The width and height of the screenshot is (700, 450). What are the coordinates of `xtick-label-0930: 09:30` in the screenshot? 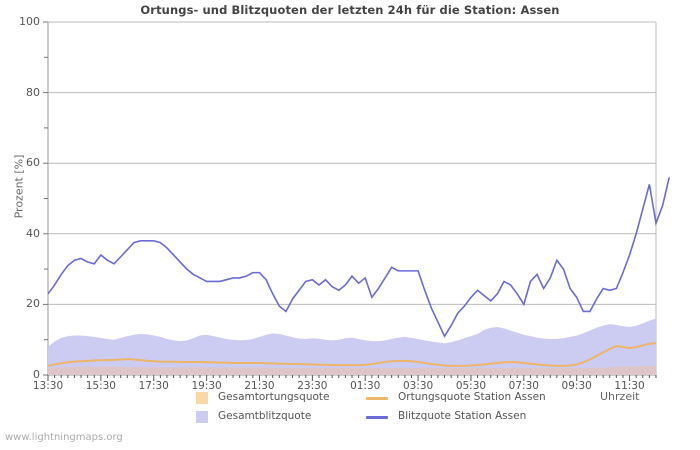 It's located at (576, 386).